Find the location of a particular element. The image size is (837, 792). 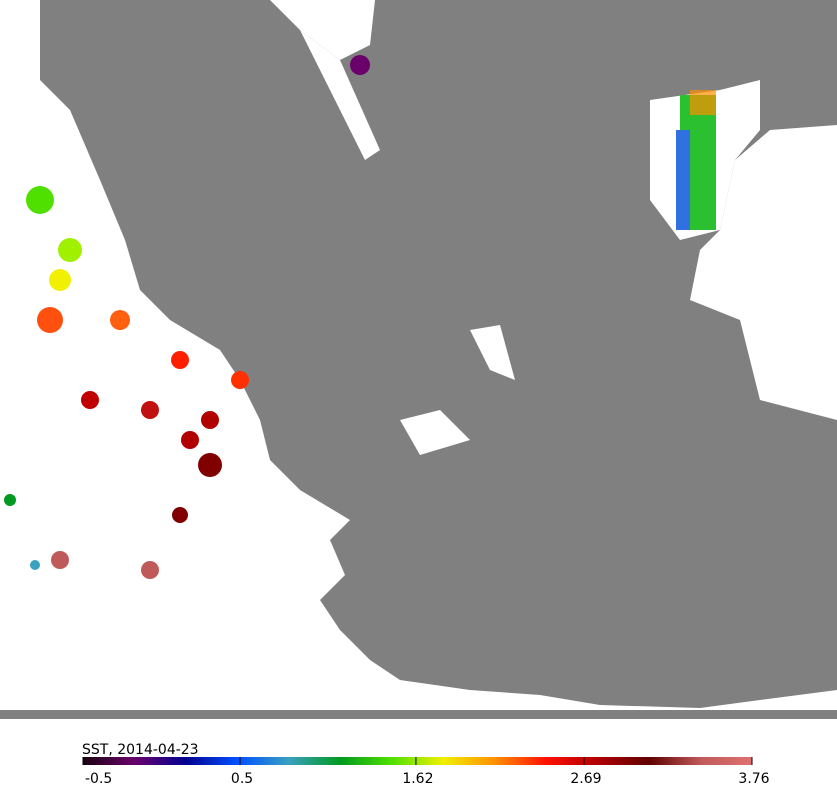

colorbar-scale is located at coordinates (417, 761).